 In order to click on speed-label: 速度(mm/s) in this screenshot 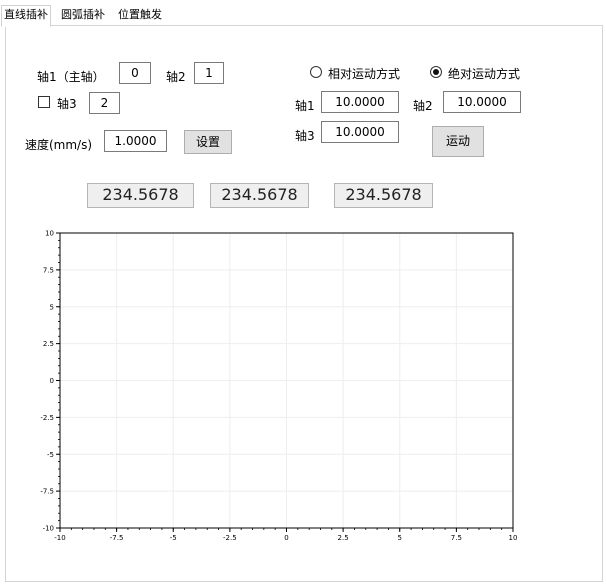, I will do `click(59, 145)`.